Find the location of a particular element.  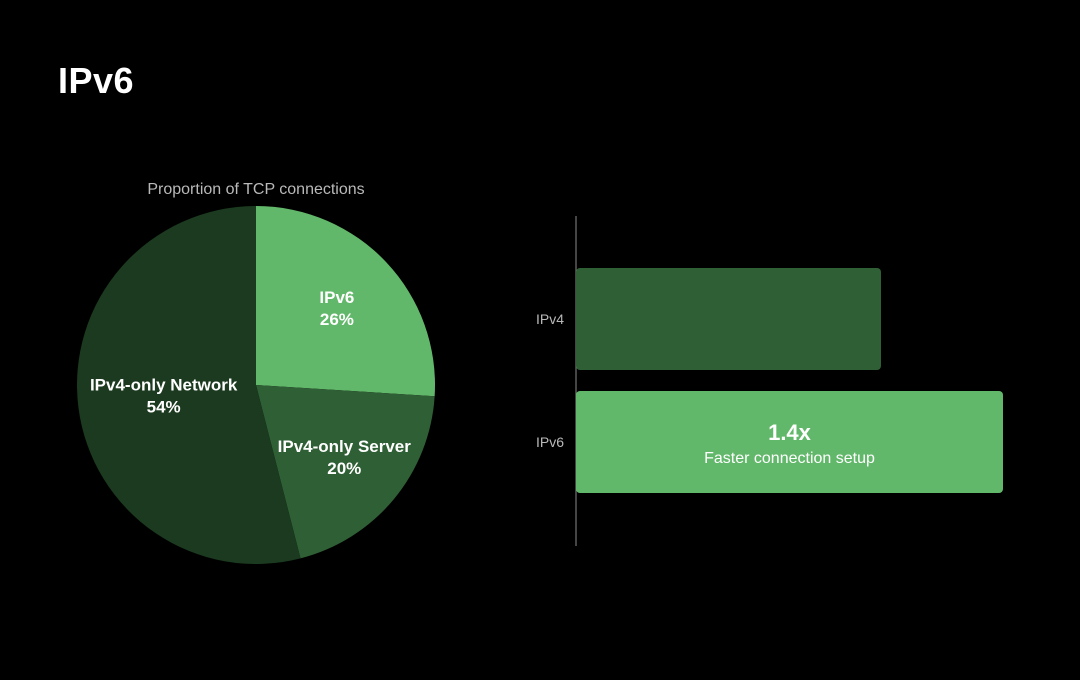

pie-slice-value: 26% is located at coordinates (337, 319).